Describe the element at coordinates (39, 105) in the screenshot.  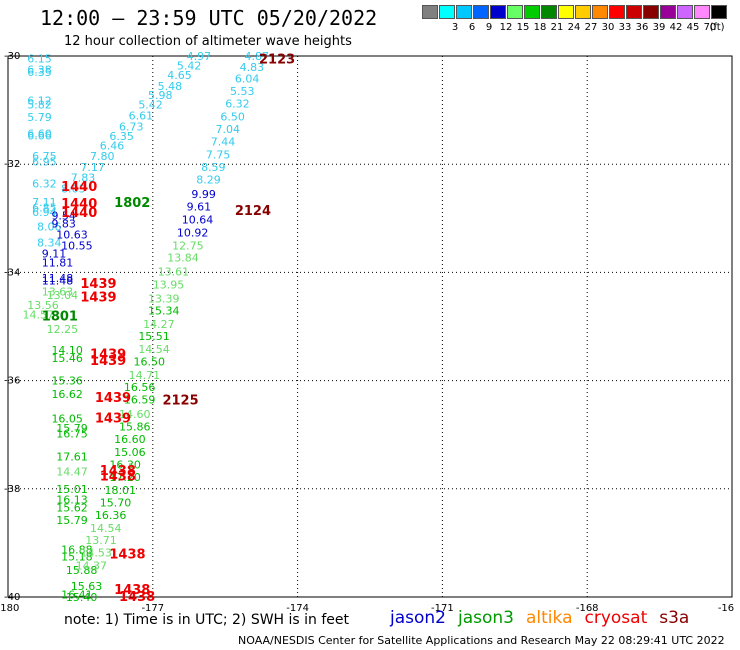
I see `wave-height-value: 5.82` at that location.